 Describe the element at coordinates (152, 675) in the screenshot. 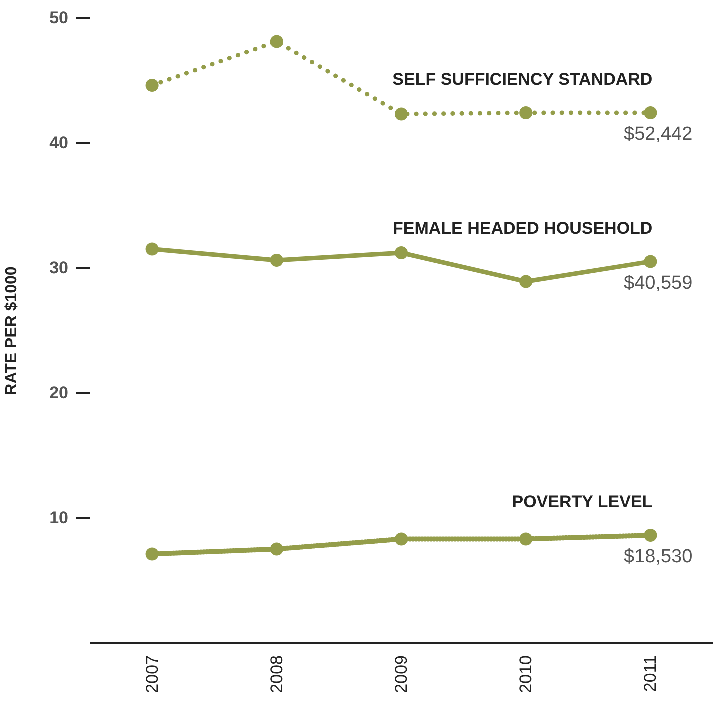

I see `x-tick-label: 2007` at that location.